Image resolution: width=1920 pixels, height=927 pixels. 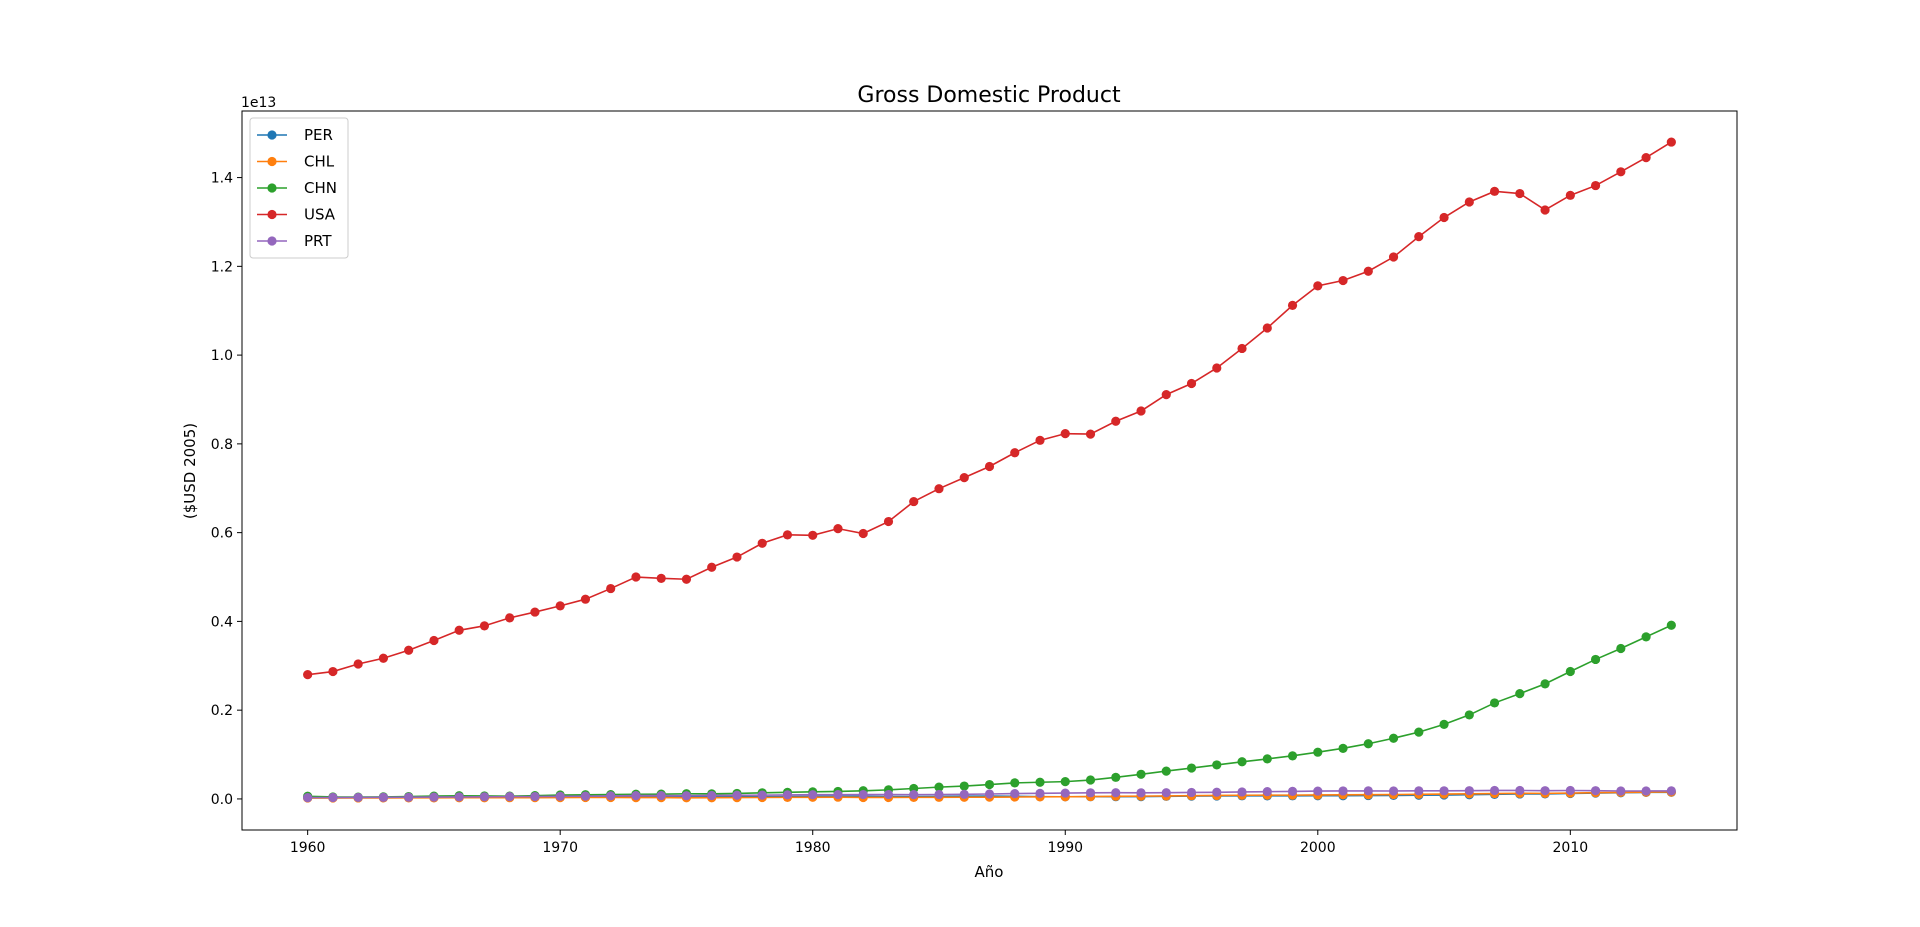 What do you see at coordinates (295, 135) in the screenshot?
I see `legend-item-per: PER` at bounding box center [295, 135].